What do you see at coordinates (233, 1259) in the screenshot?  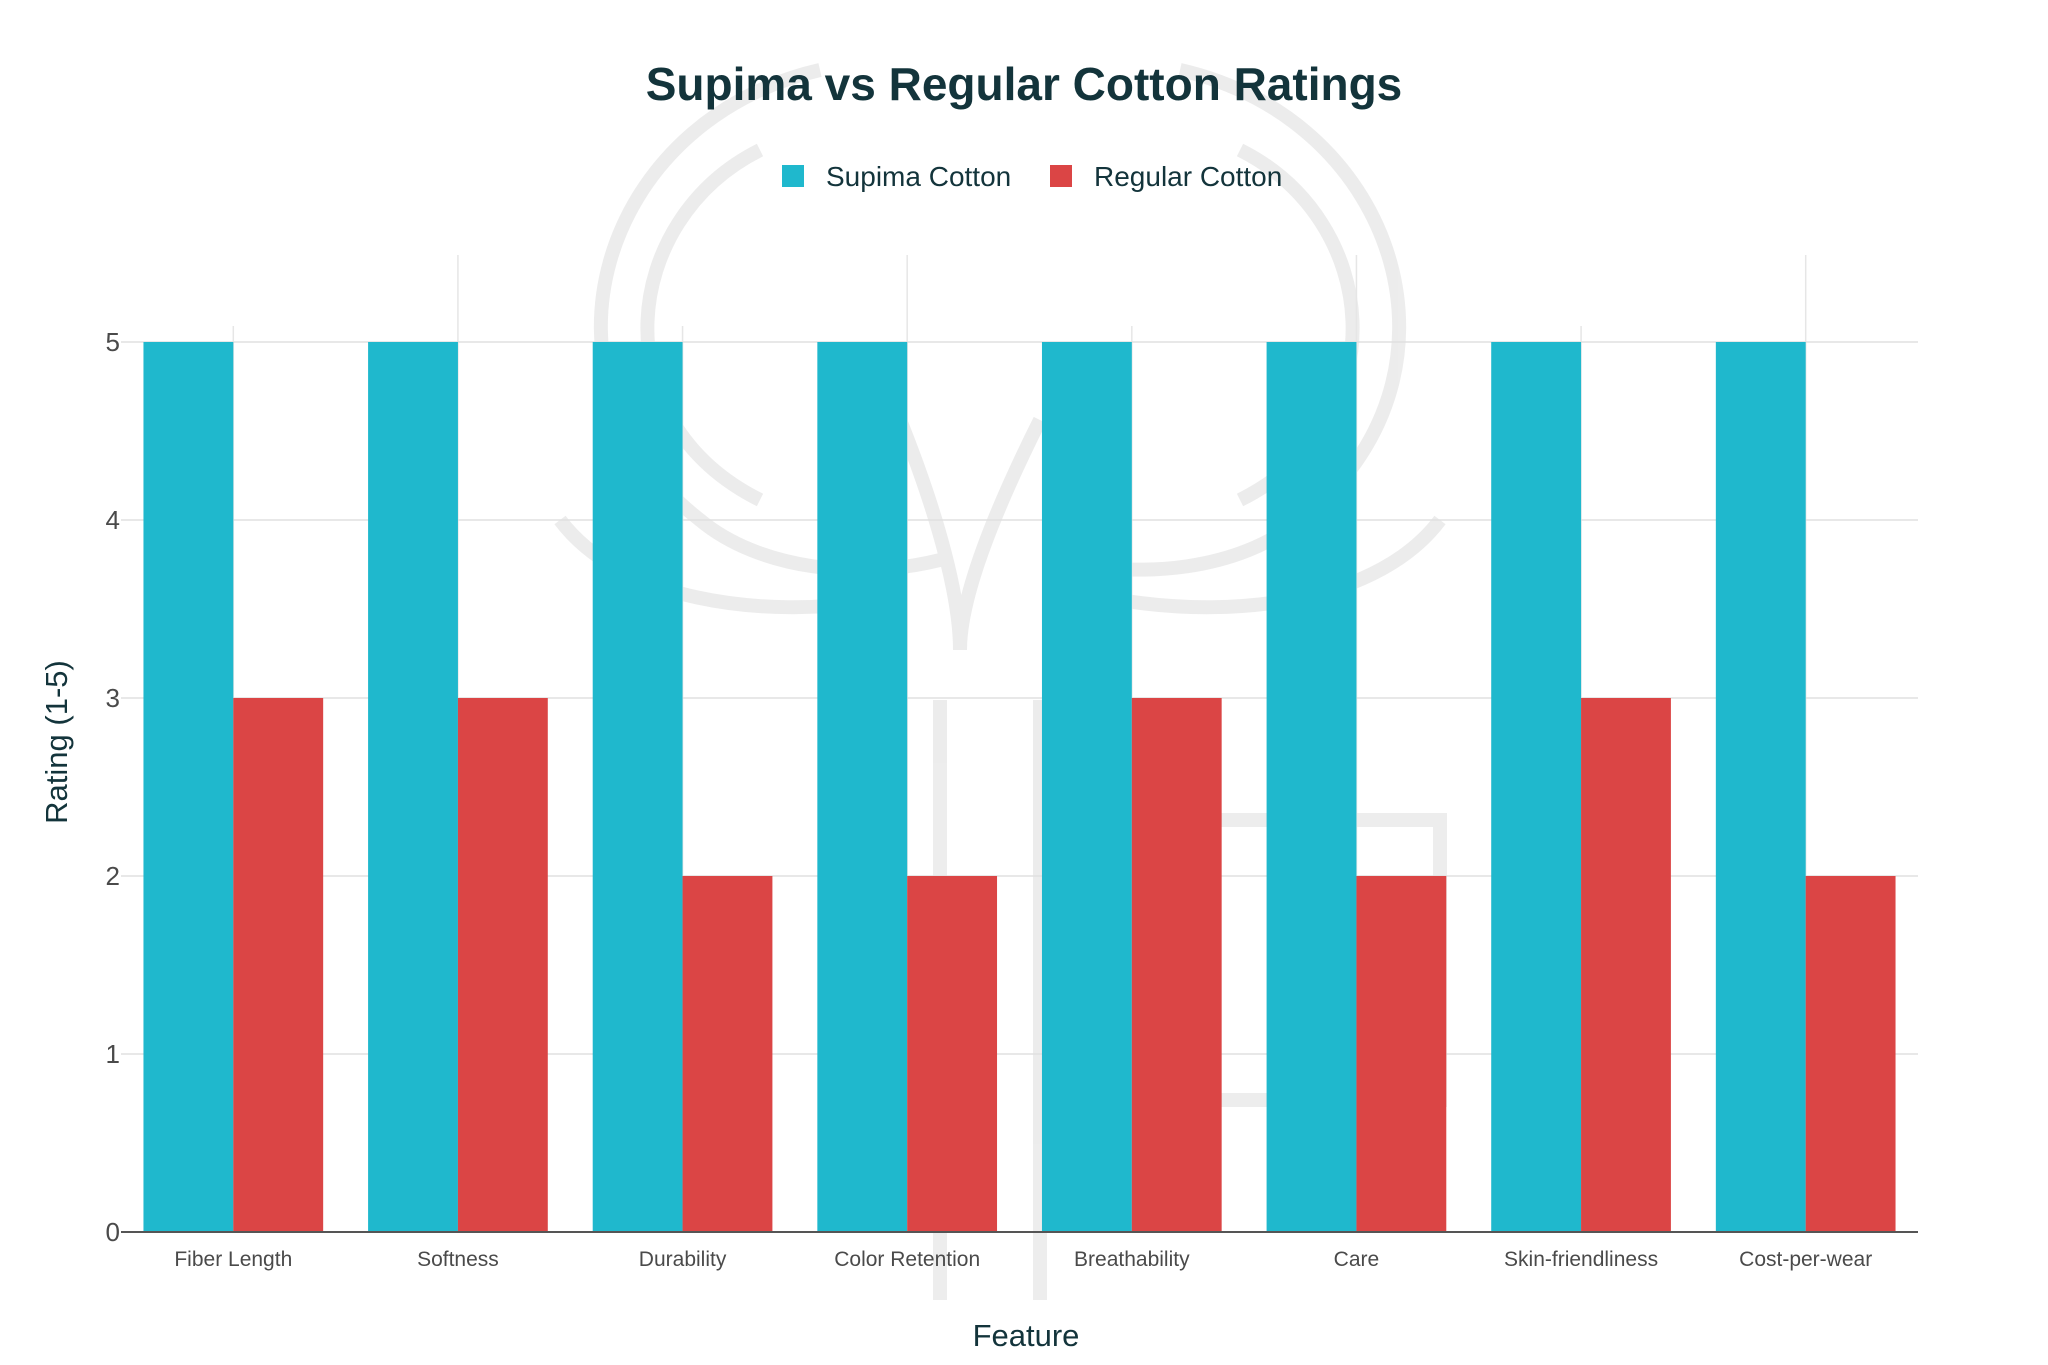 I see `x-tick-label: Fiber Length` at bounding box center [233, 1259].